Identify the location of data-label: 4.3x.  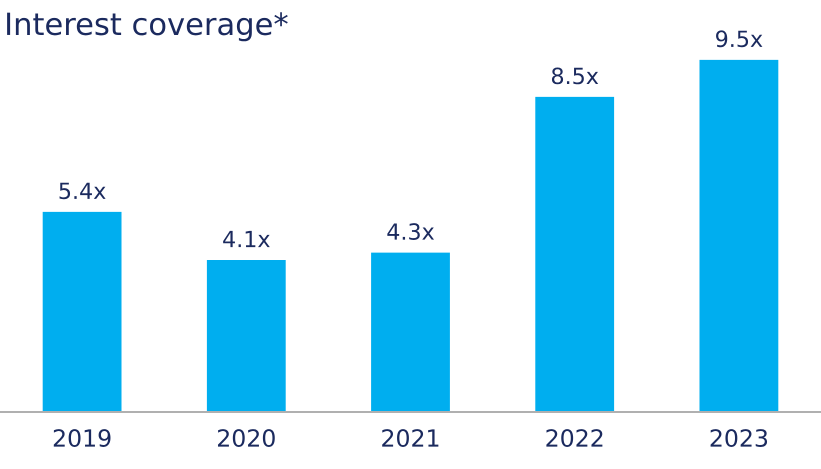
(410, 231).